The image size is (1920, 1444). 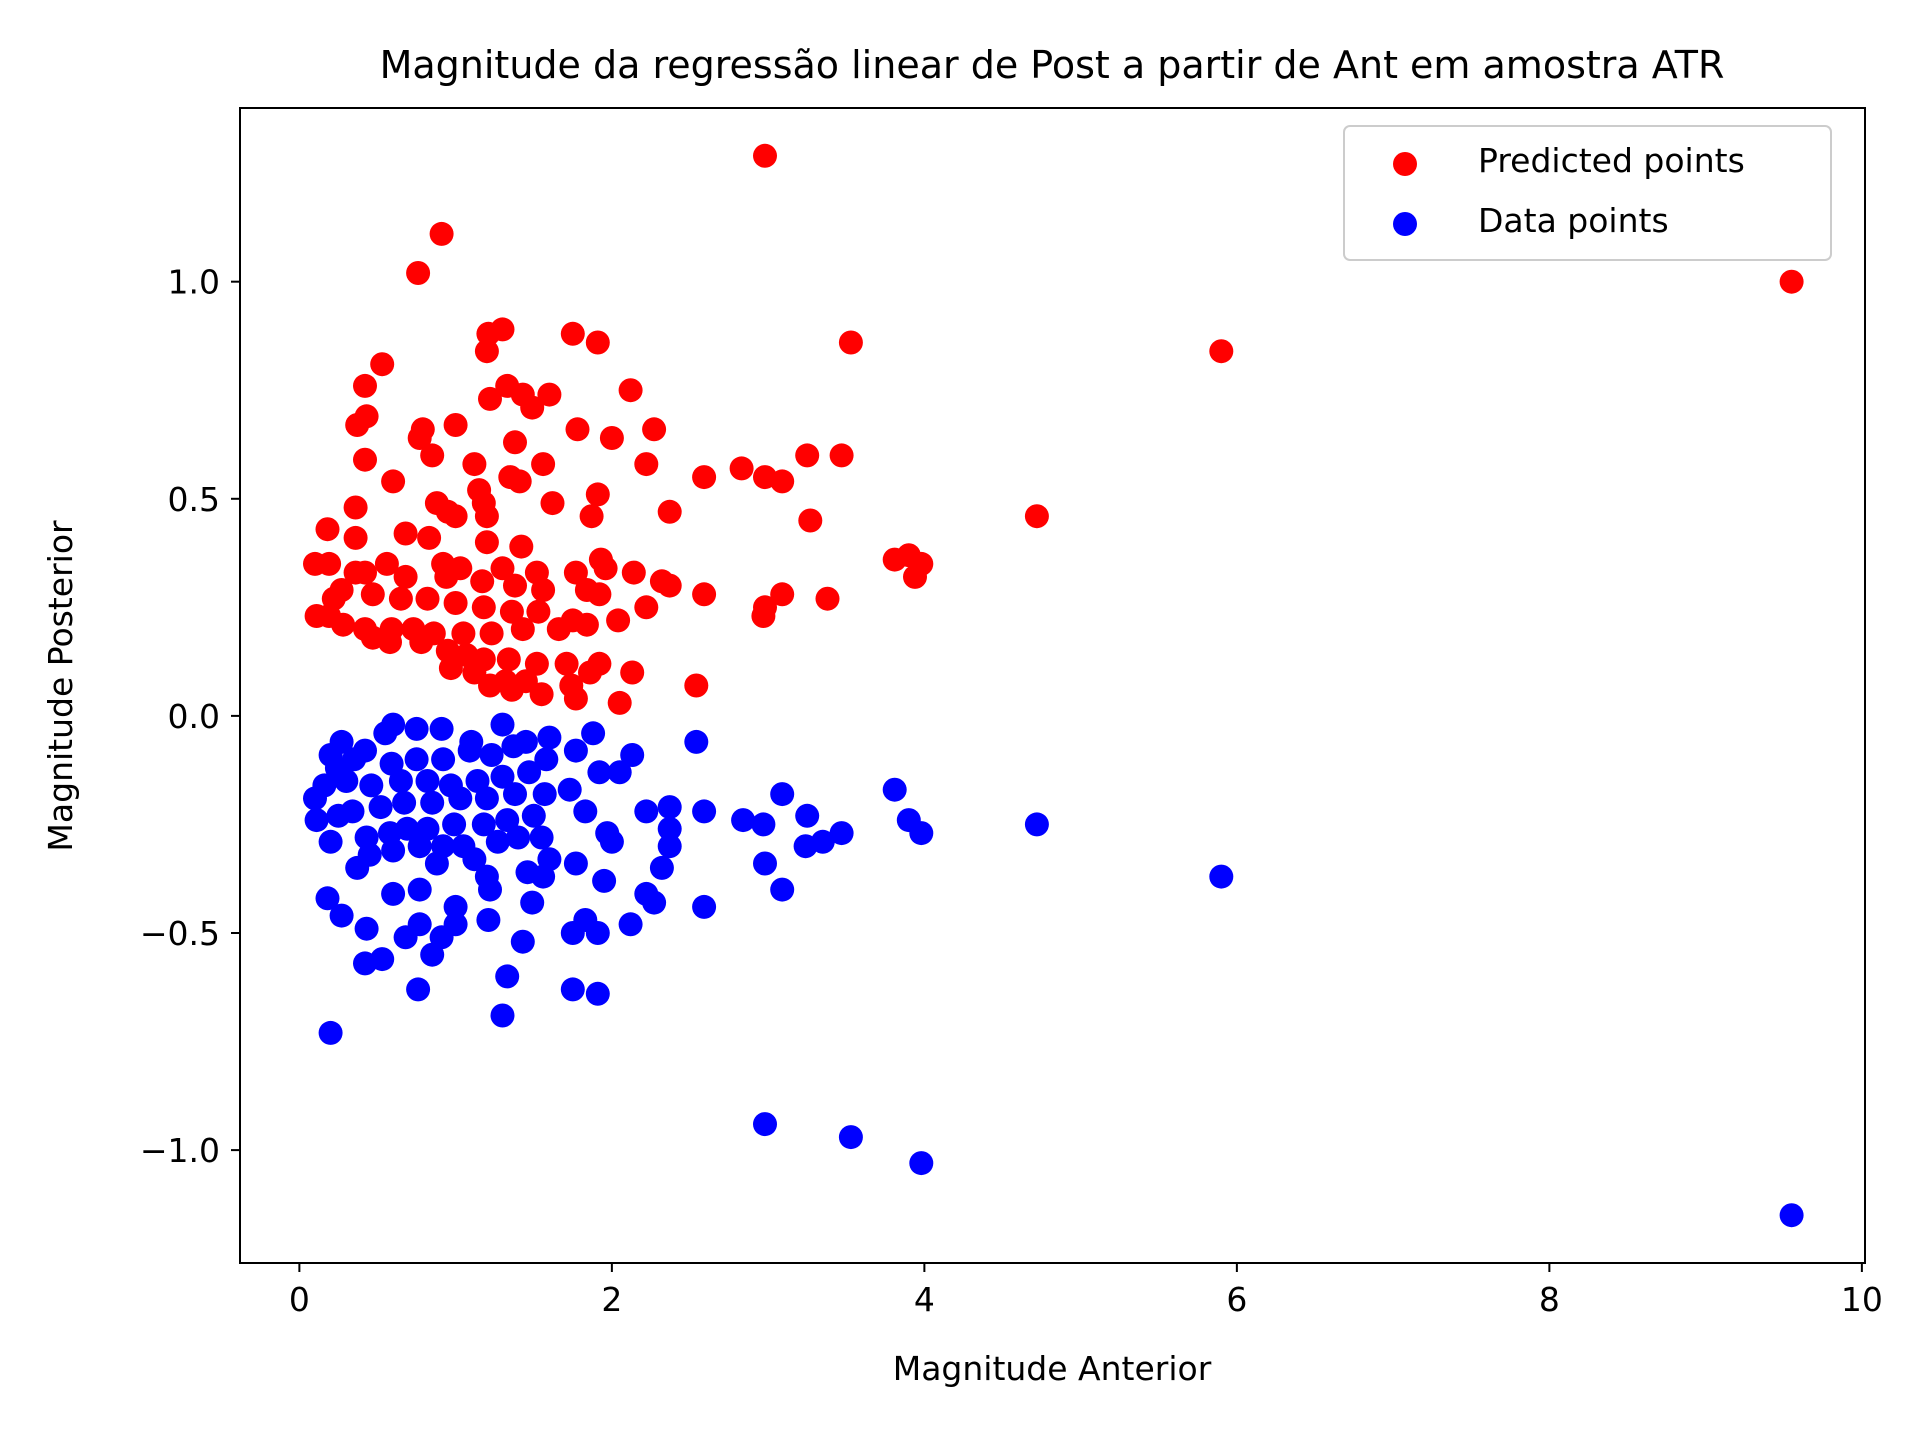 I want to click on legend-marker-data, so click(x=1405, y=224).